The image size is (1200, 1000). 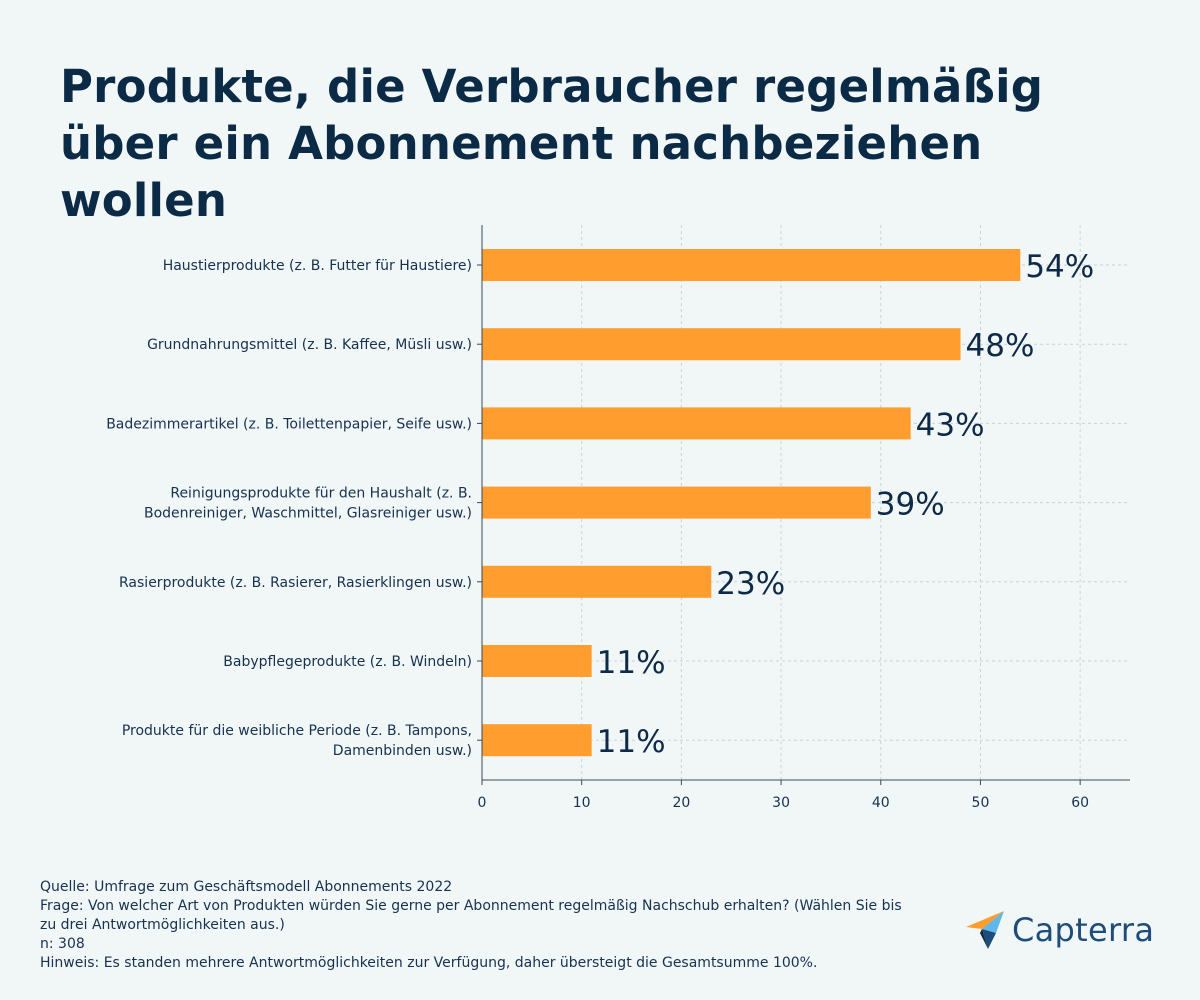 I want to click on category-label-line: Babypflegeprodukte (z. B. Windeln), so click(x=347, y=662).